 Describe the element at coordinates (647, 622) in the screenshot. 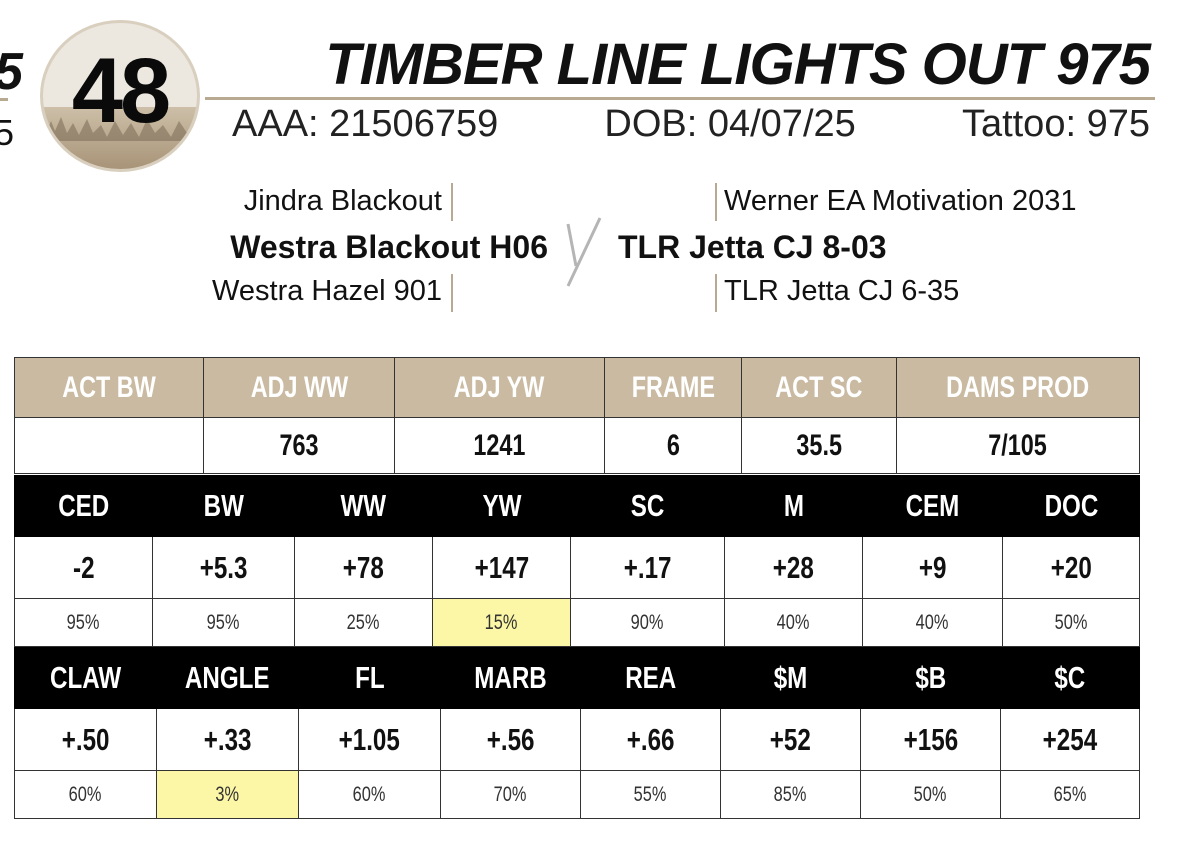

I see `percentile-value: 90%` at that location.